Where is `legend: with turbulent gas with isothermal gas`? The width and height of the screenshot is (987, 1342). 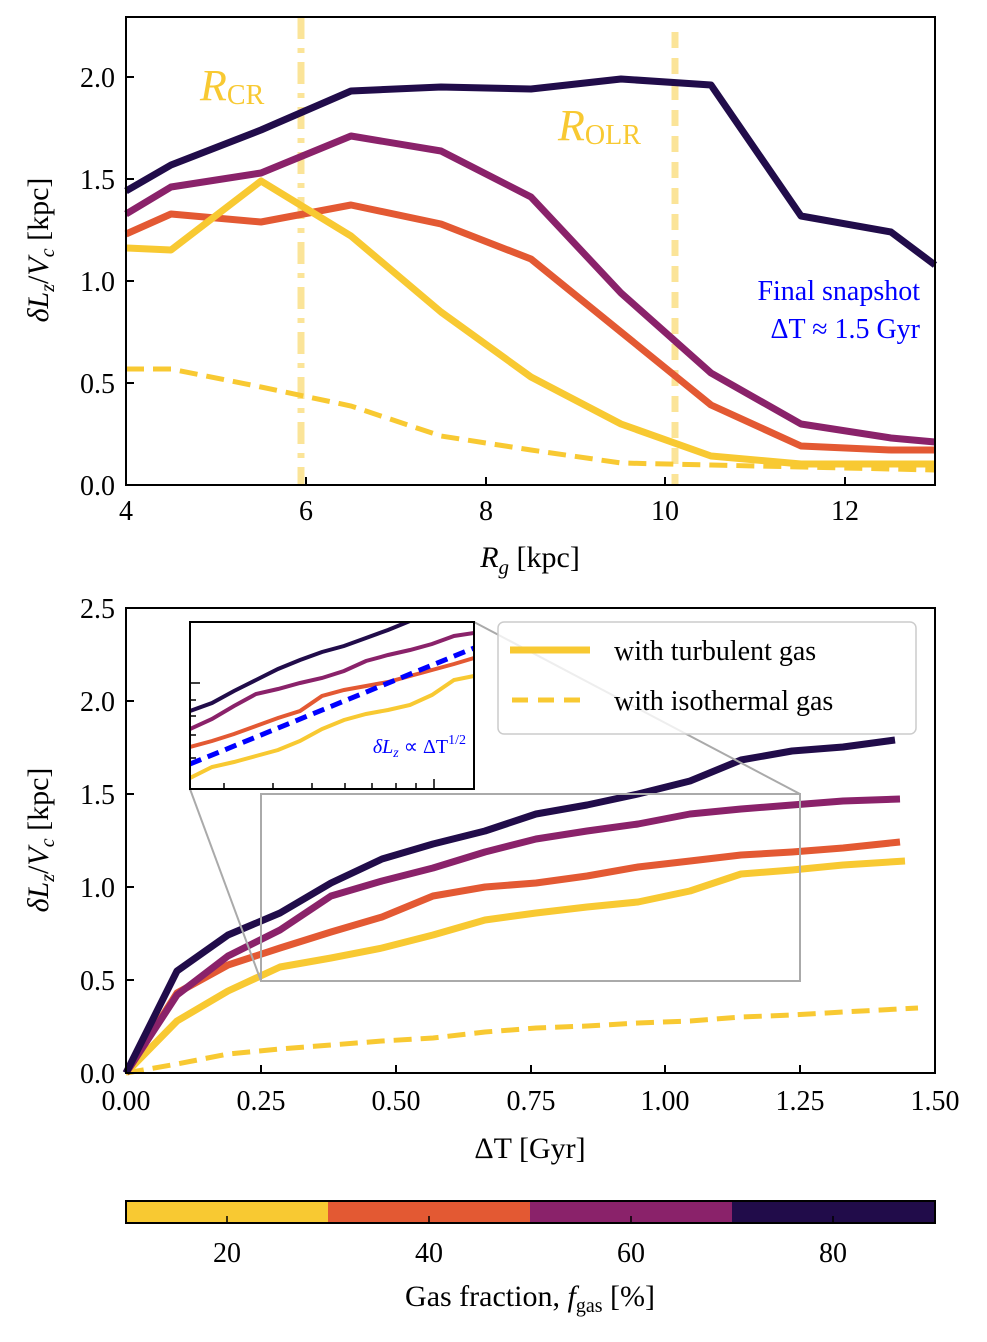 legend: with turbulent gas with isothermal gas is located at coordinates (707, 678).